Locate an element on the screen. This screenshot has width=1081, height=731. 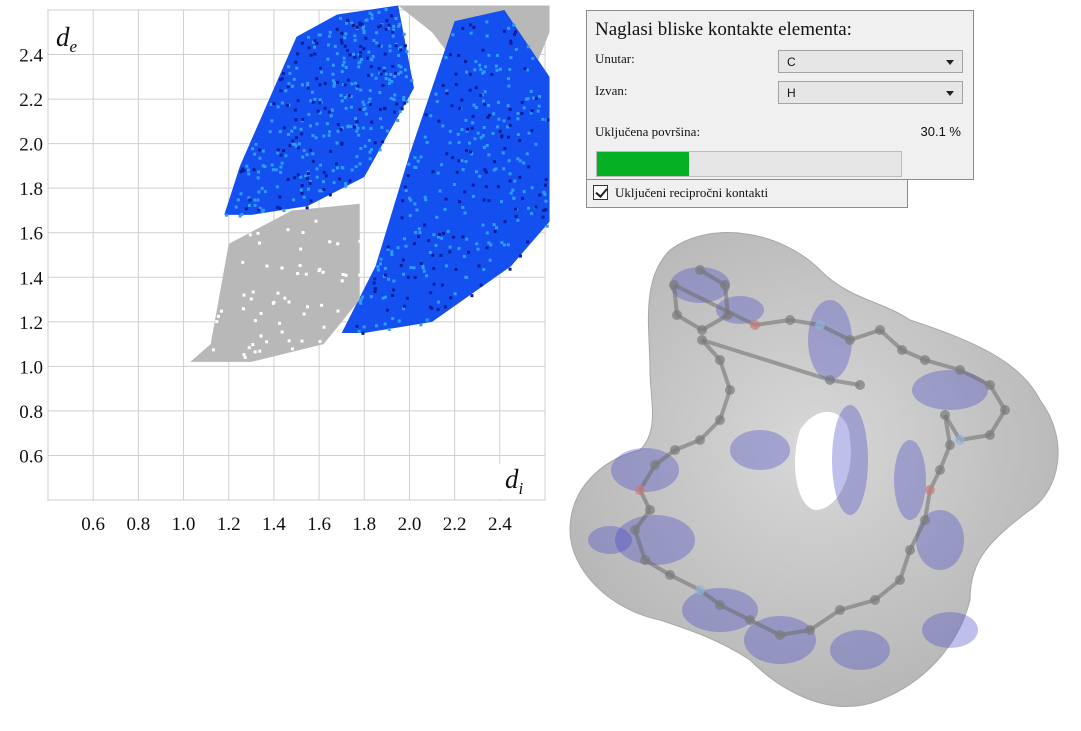
inside-element-select: C is located at coordinates (870, 61).